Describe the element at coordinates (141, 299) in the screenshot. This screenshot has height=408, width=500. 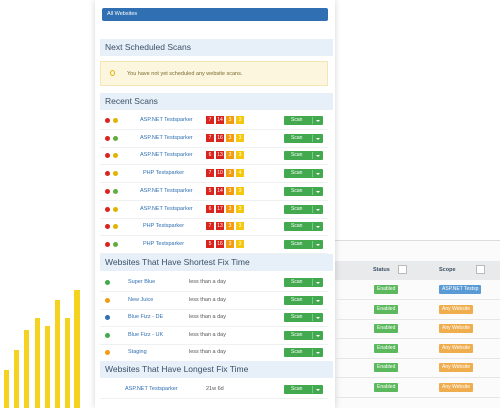
I see `website-link: New Juice` at that location.